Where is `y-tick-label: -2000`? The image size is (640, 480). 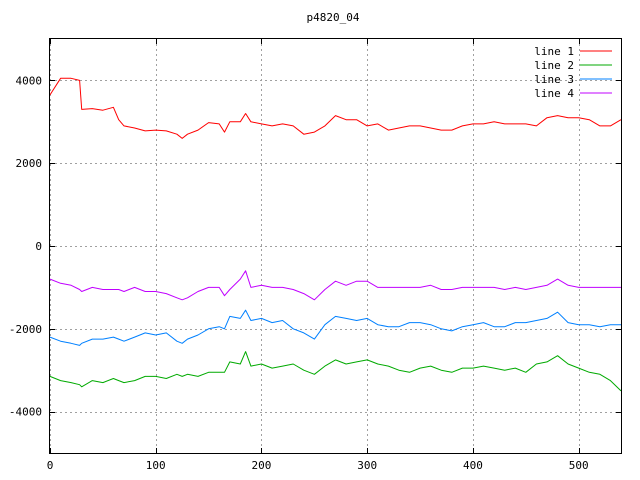
y-tick-label: -2000 is located at coordinates (25, 329).